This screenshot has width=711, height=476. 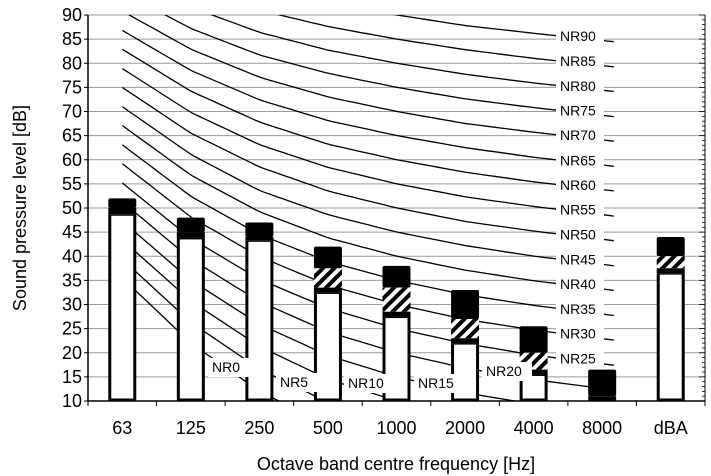 What do you see at coordinates (504, 371) in the screenshot?
I see `nr-label-nr20: NR20` at bounding box center [504, 371].